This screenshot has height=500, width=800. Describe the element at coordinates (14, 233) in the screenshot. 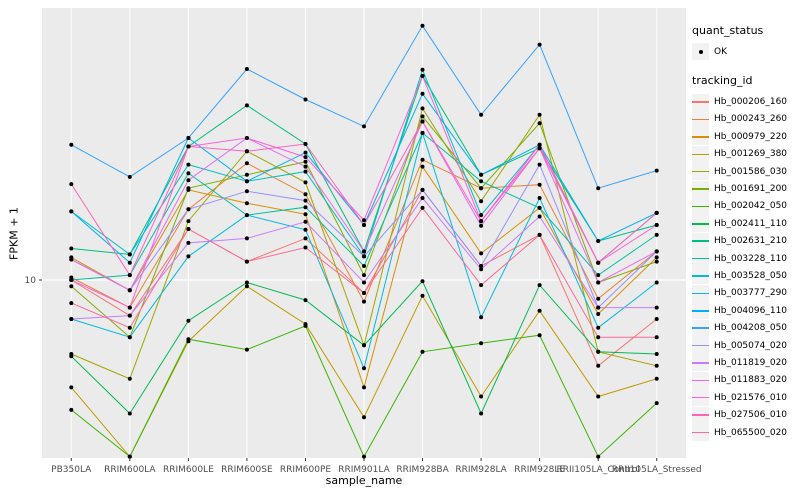

I see `y-axis-title: FPKM + 1` at that location.